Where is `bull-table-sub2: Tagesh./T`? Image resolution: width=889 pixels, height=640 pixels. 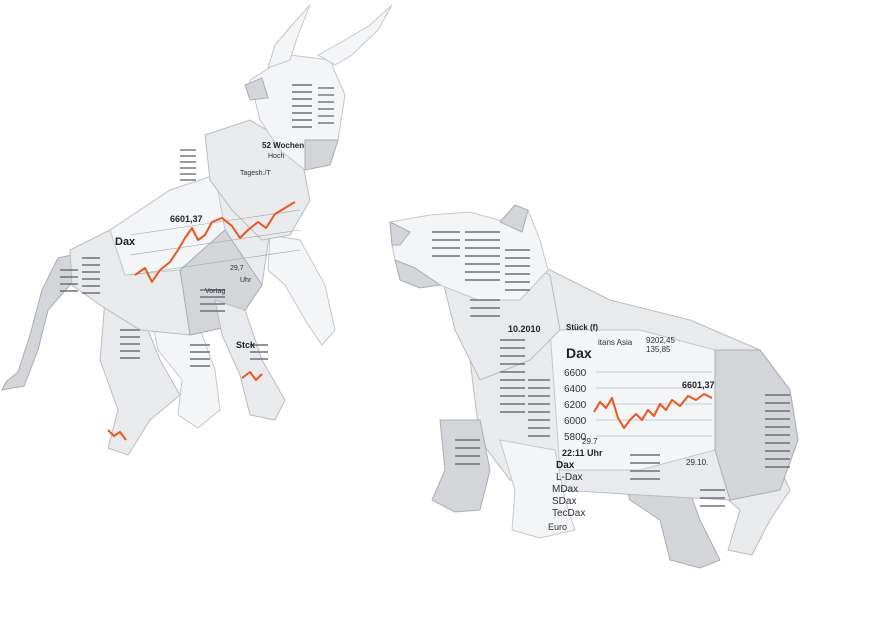
bull-table-sub2: Tagesh./T is located at coordinates (255, 173).